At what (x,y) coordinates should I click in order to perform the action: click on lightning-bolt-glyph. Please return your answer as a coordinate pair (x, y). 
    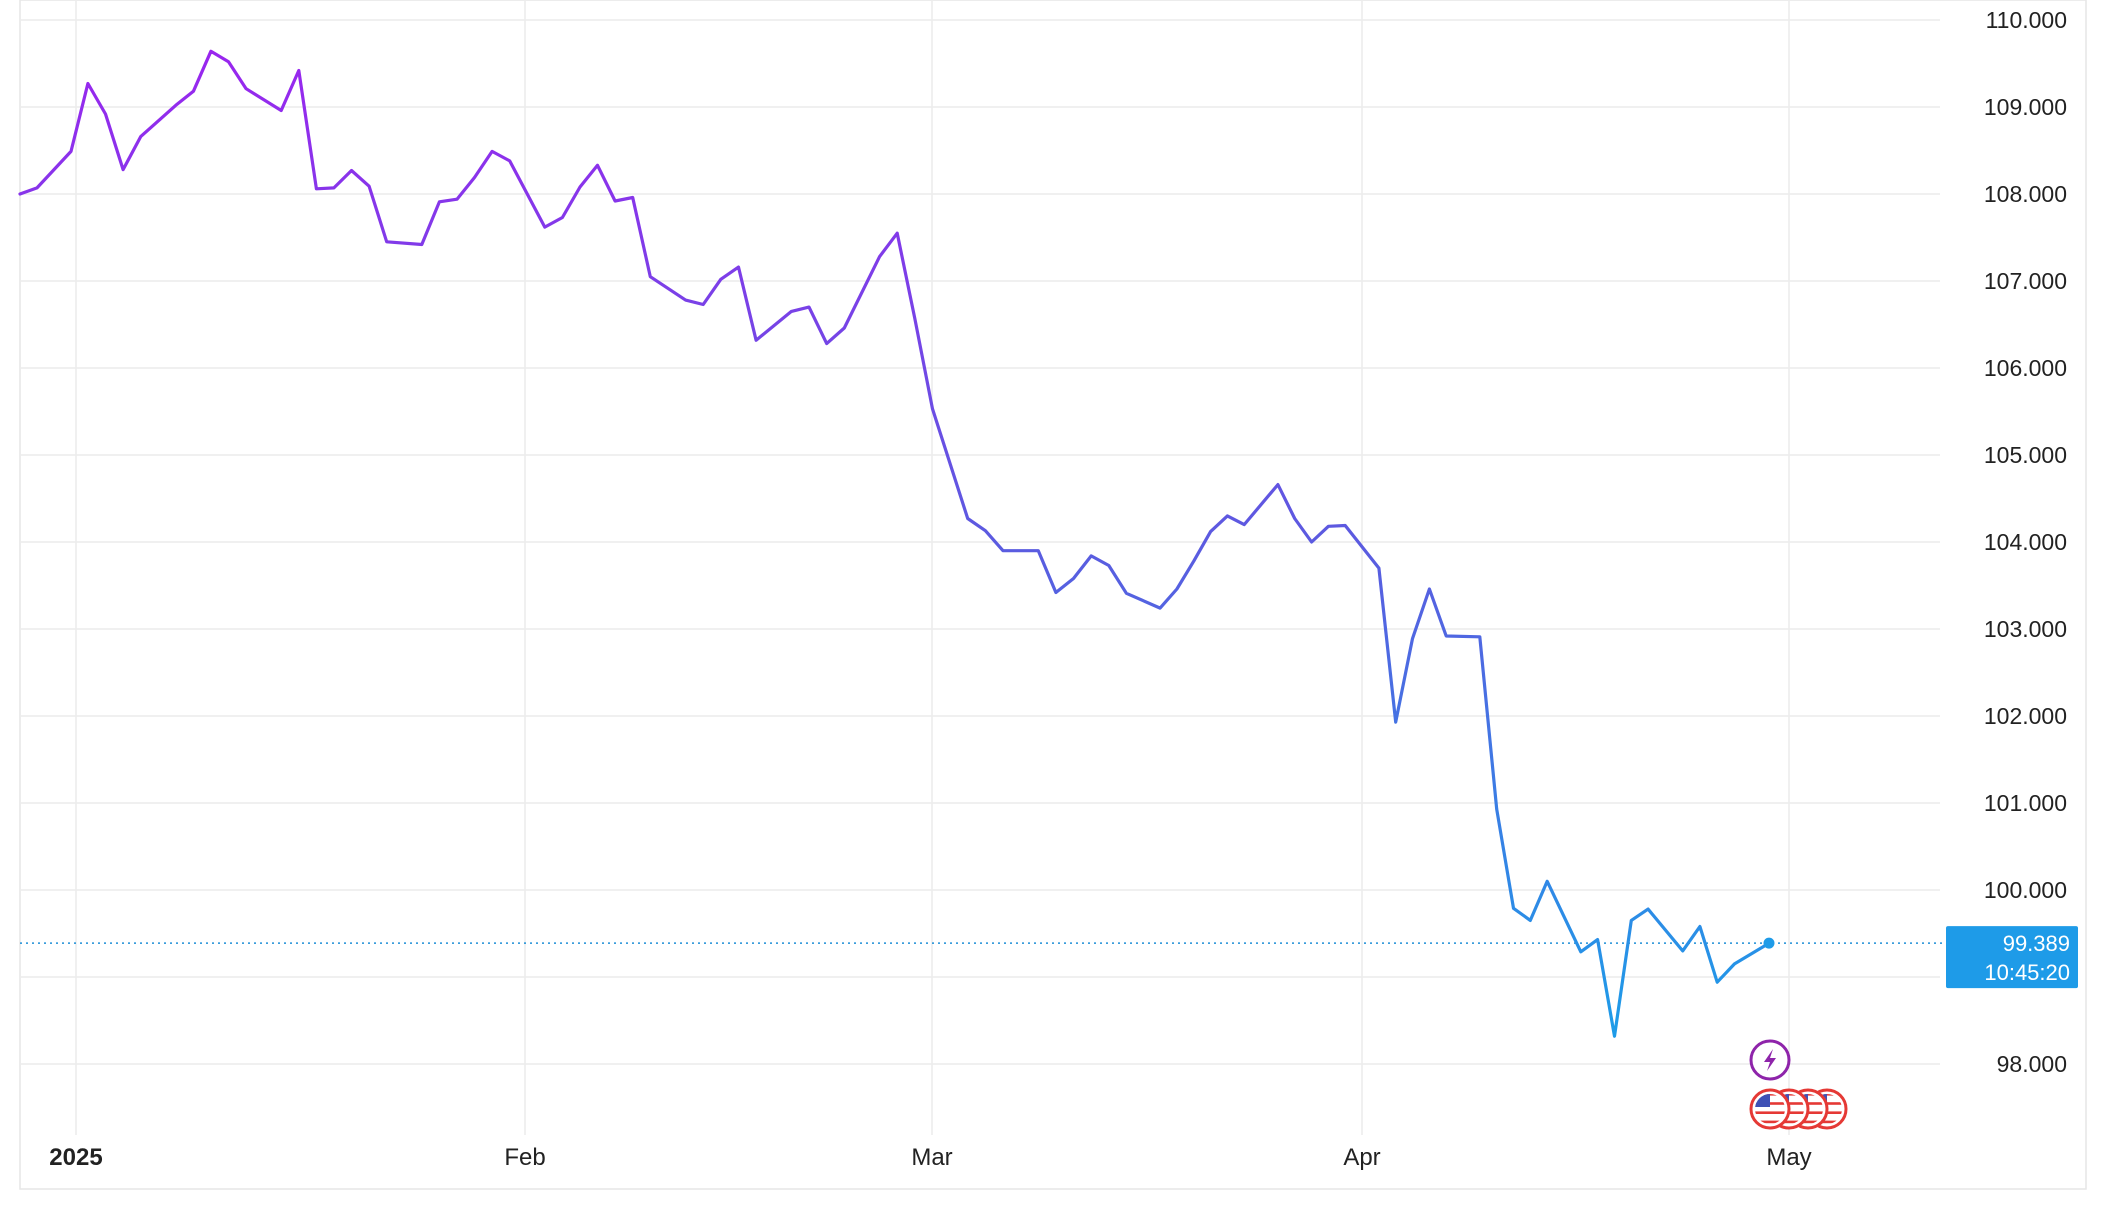
    Looking at the image, I should click on (1770, 1060).